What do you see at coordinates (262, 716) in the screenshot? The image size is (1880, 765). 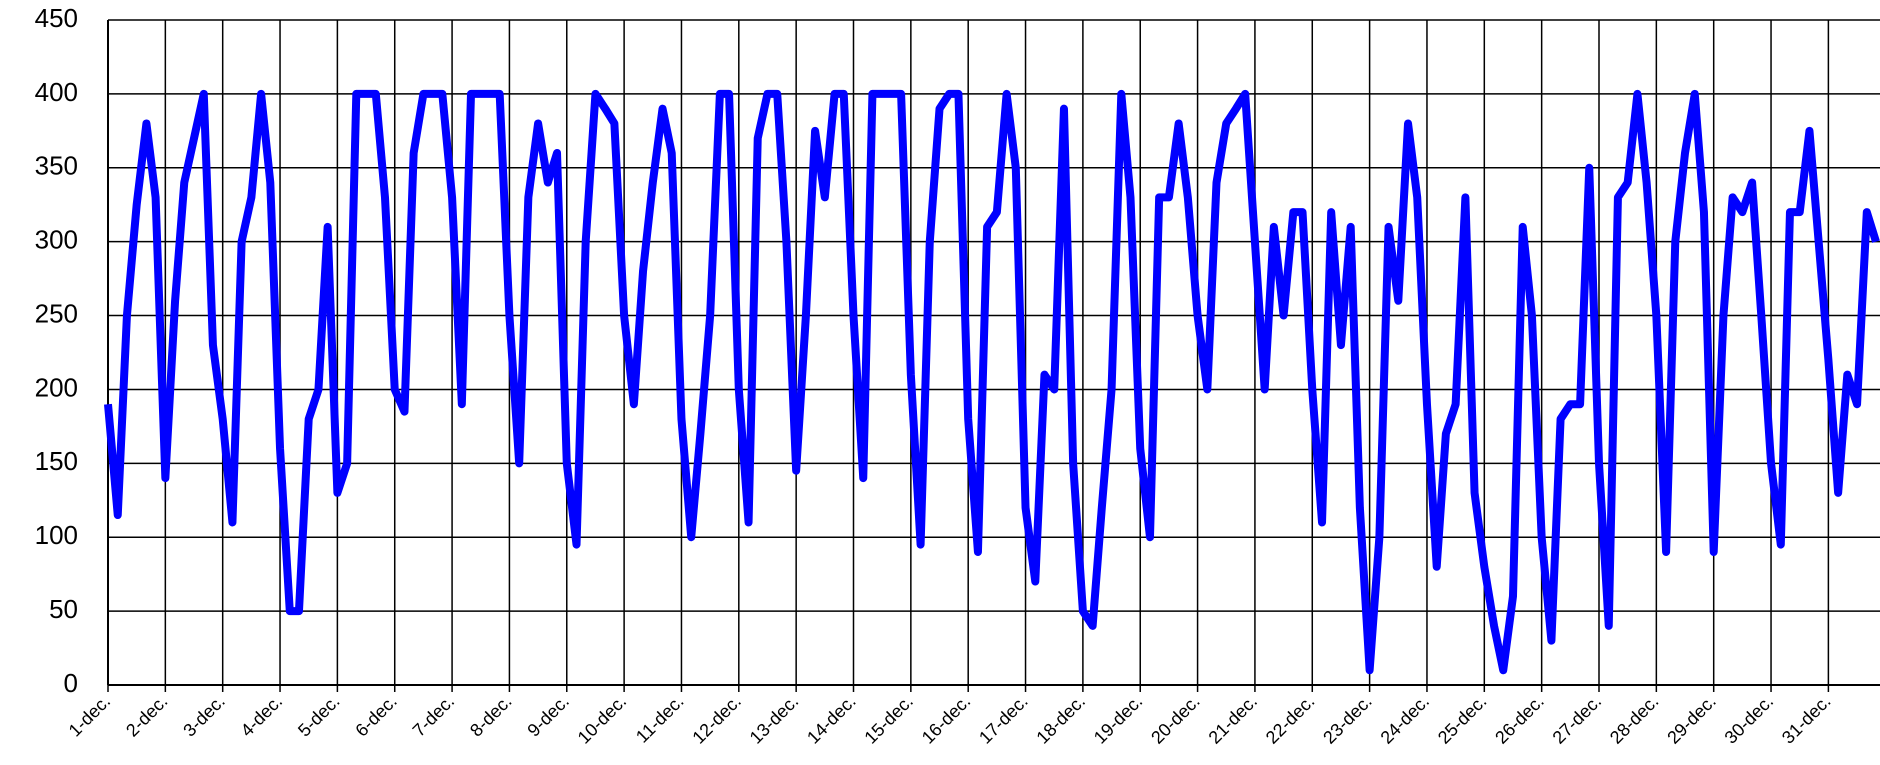 I see `x-tick-label: 4-dec.` at bounding box center [262, 716].